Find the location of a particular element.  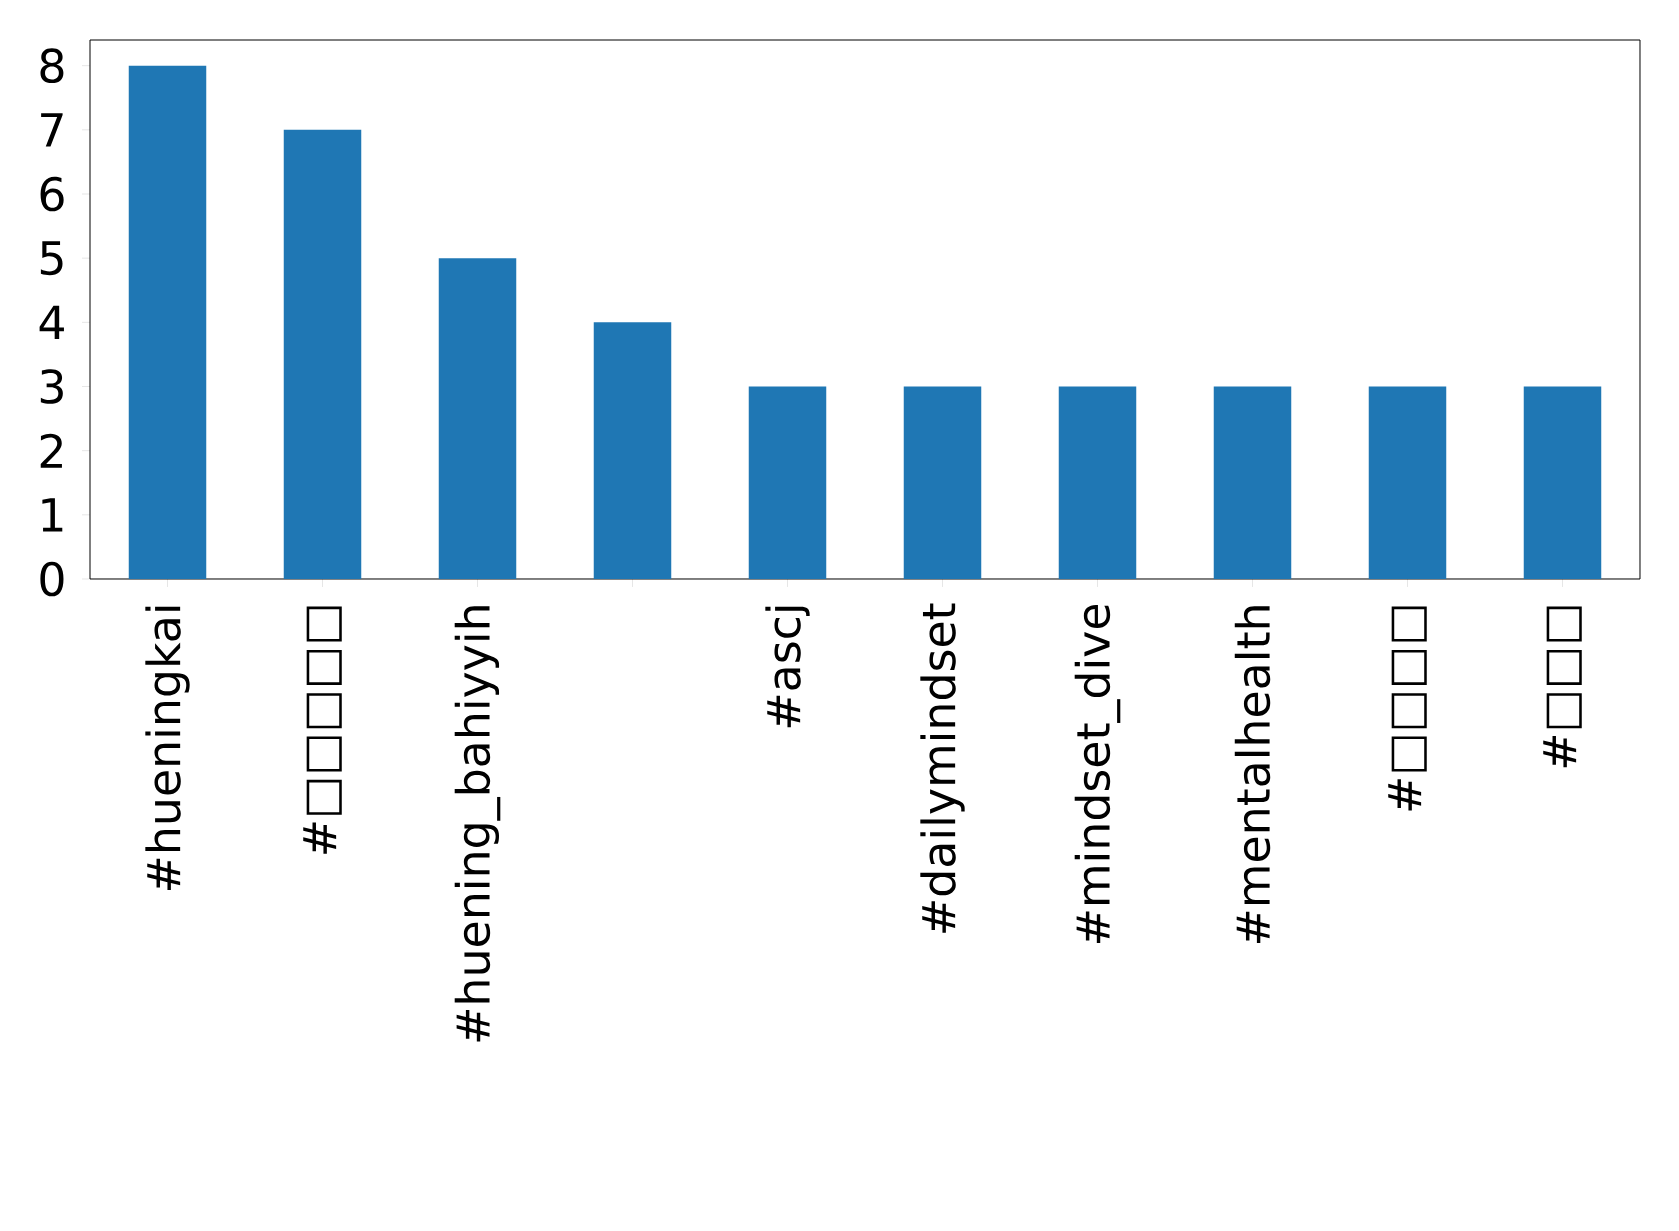

y-tick-label: 7 is located at coordinates (52, 130).